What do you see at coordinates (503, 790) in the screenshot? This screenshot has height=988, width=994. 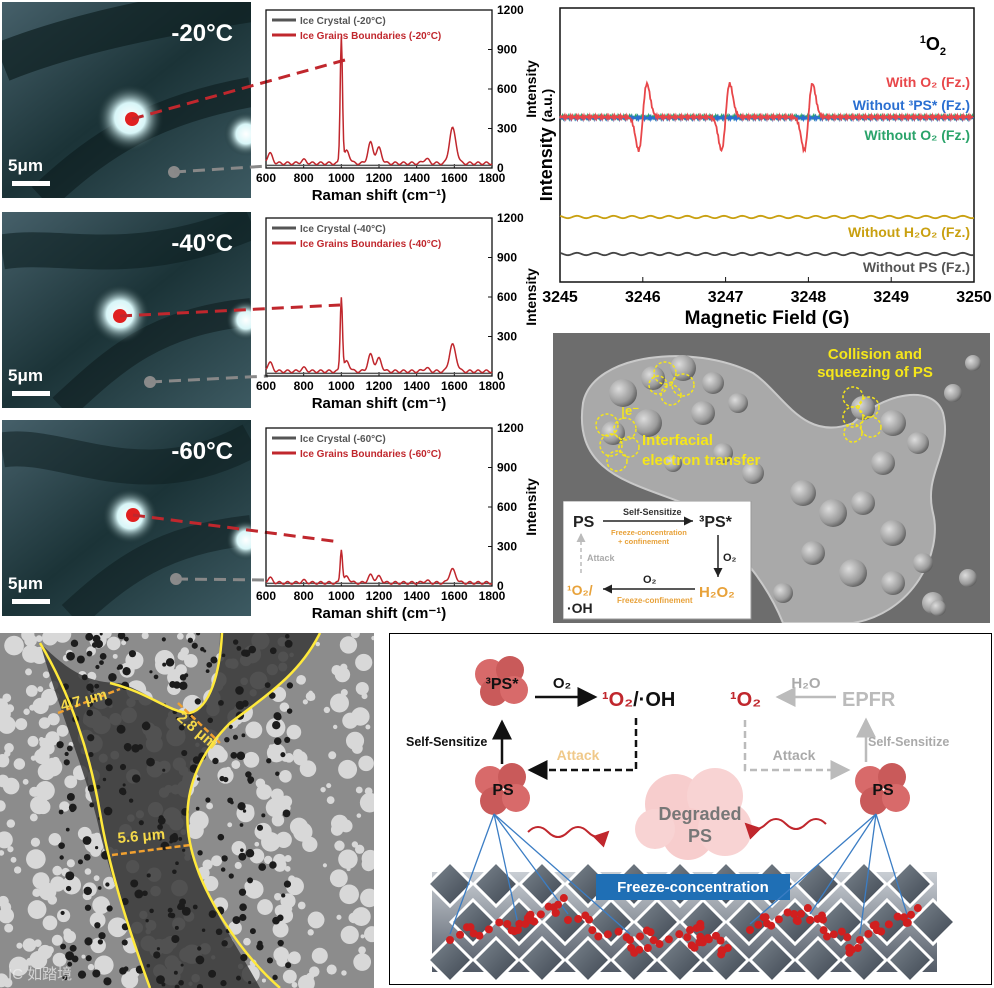 I see `mech-ps-left: PS` at bounding box center [503, 790].